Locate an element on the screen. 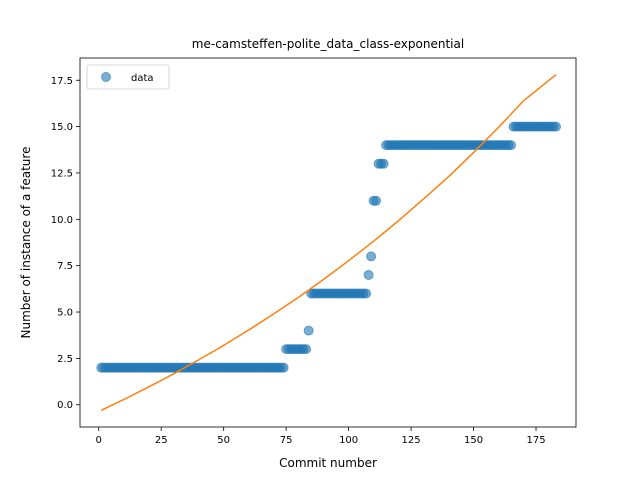  y-tick-label: 7.5 is located at coordinates (65, 266).